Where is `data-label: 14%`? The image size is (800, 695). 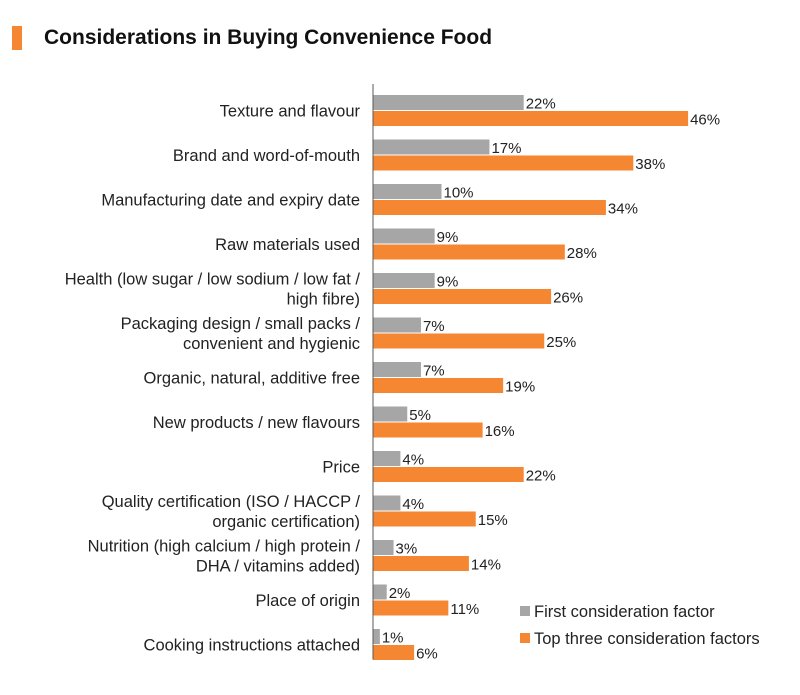 data-label: 14% is located at coordinates (486, 565).